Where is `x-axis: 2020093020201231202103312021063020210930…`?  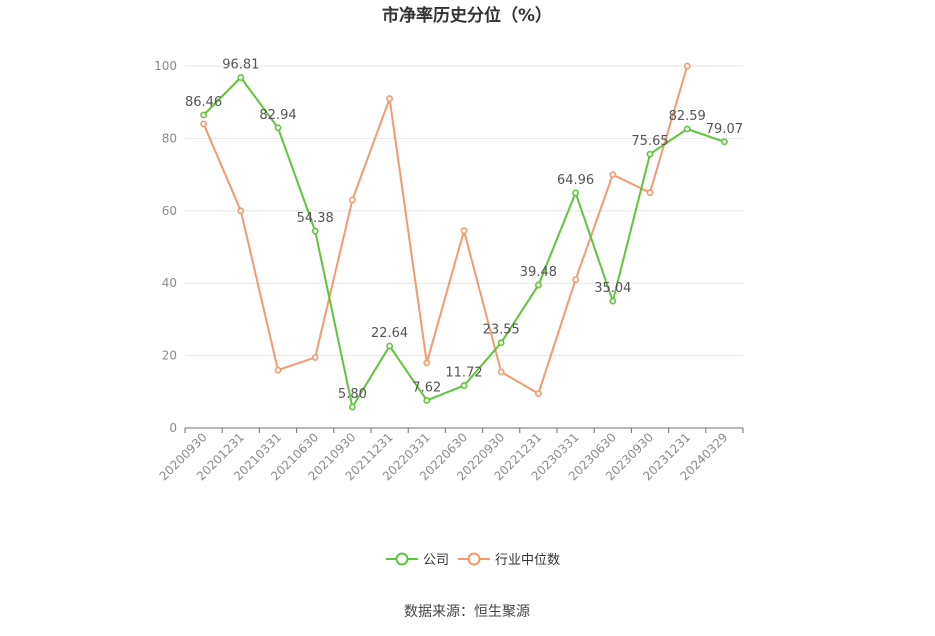
x-axis: 2020093020201231202103312021063020210930… is located at coordinates (450, 455).